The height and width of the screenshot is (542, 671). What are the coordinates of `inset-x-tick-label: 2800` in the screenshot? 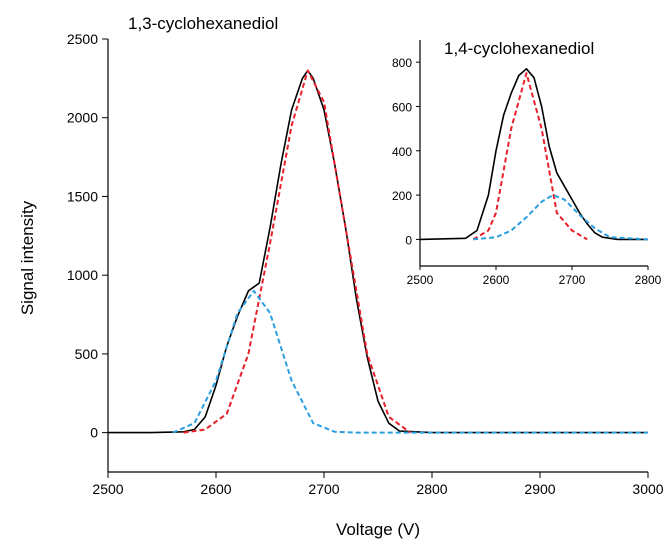 It's located at (648, 280).